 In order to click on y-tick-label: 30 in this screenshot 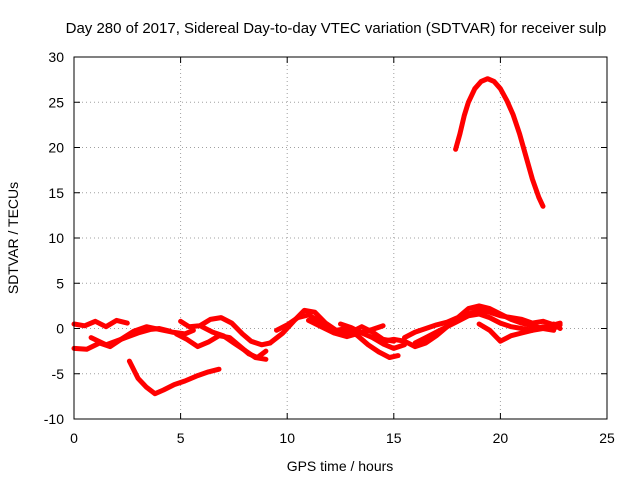, I will do `click(56, 57)`.